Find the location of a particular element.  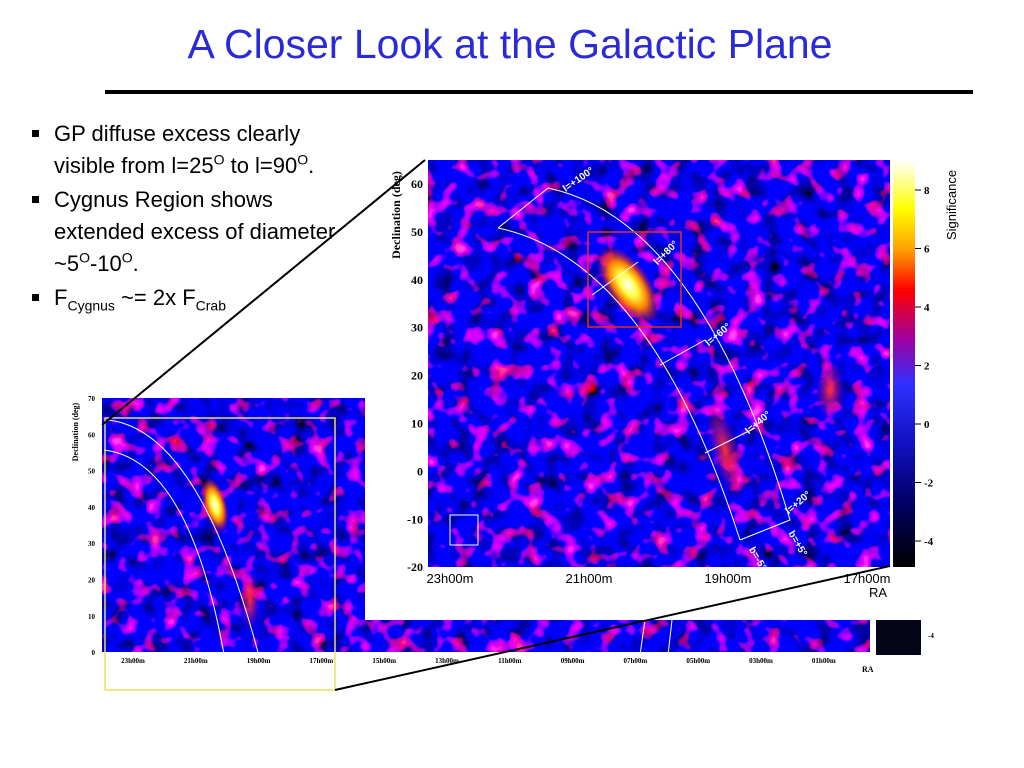

small-x-tick-label: 07h00m is located at coordinates (636, 661).